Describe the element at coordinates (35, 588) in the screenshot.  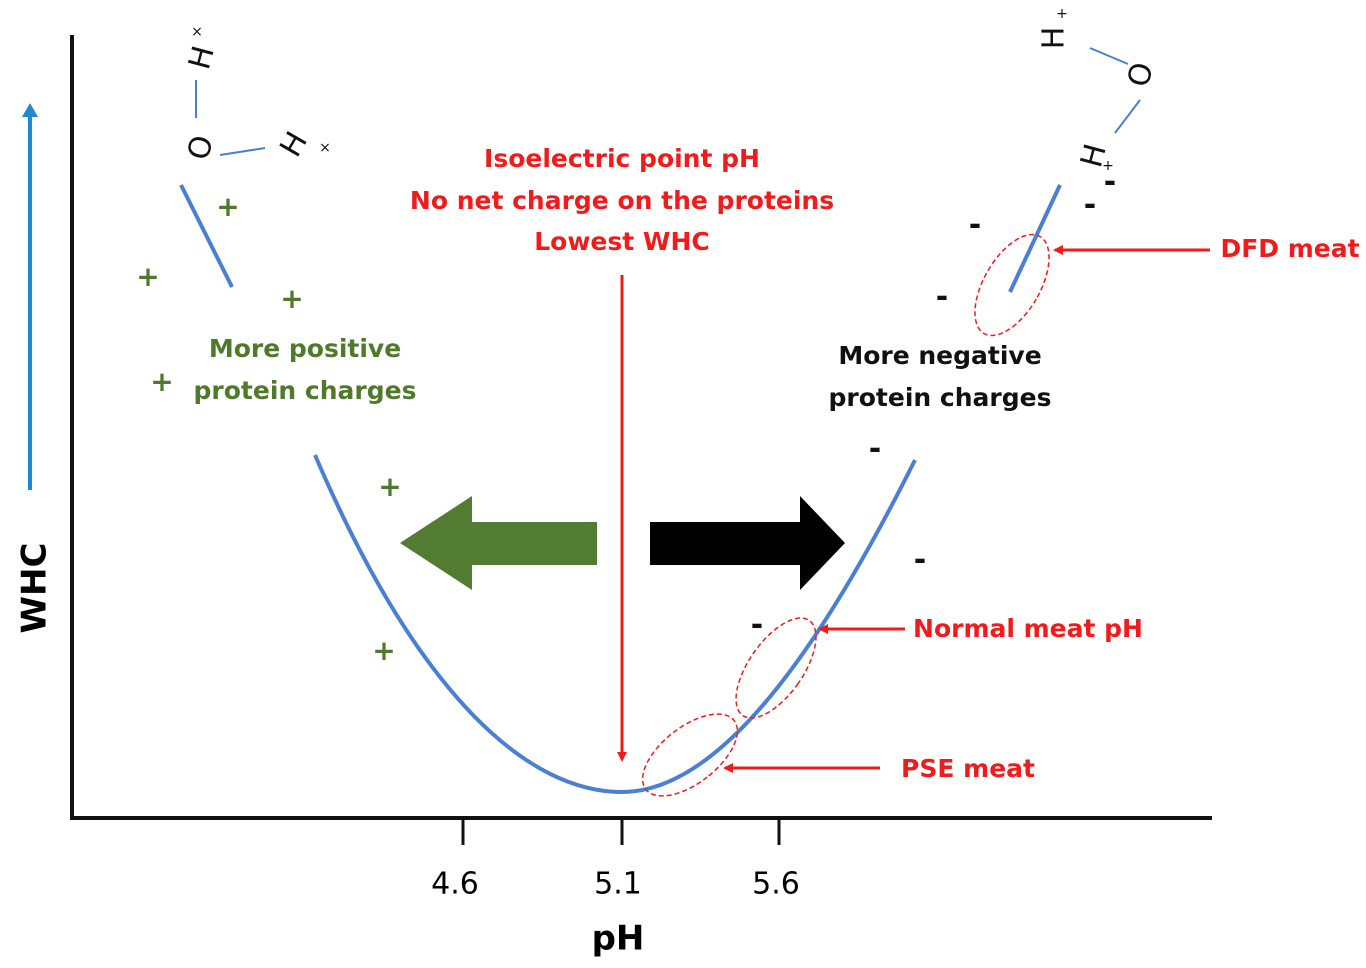
I see `y-axis-label: WHC` at that location.